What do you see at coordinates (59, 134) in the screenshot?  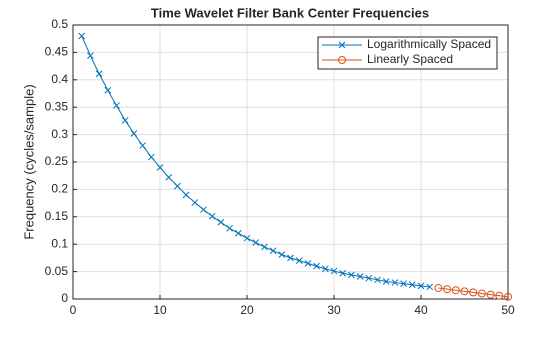 I see `y-tick-label: 0.3` at bounding box center [59, 134].